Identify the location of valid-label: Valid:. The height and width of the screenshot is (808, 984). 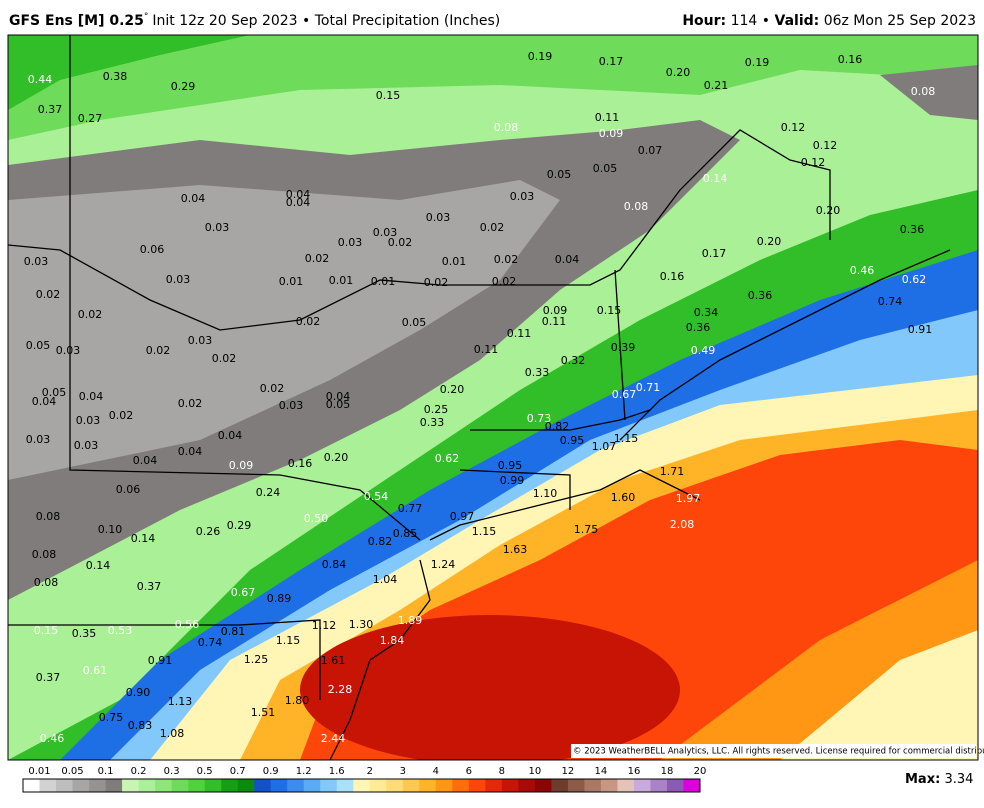
(797, 21).